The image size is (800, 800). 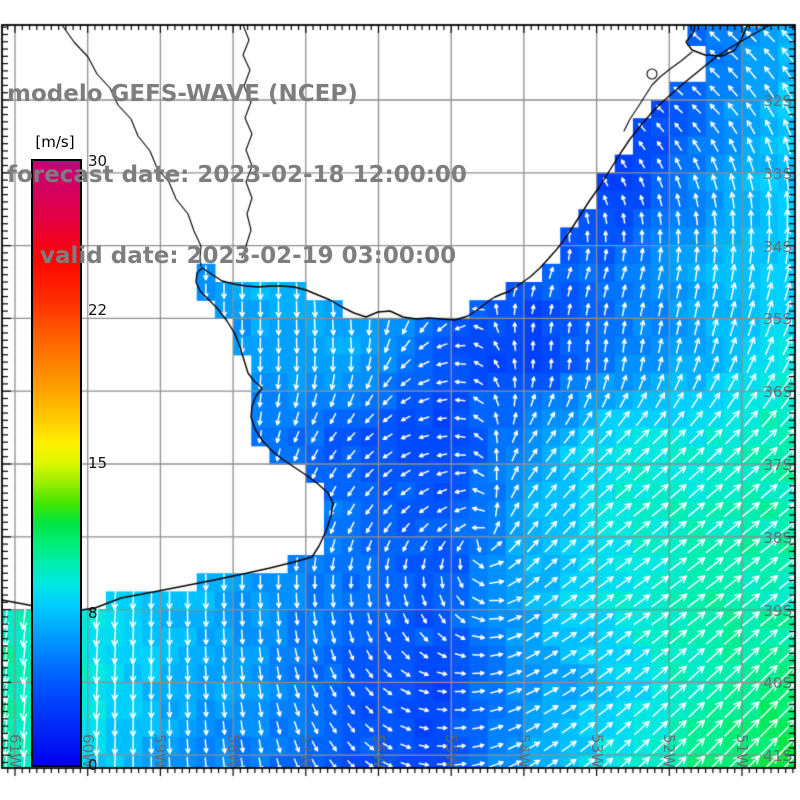 I want to click on lon-label: 53W, so click(x=596, y=751).